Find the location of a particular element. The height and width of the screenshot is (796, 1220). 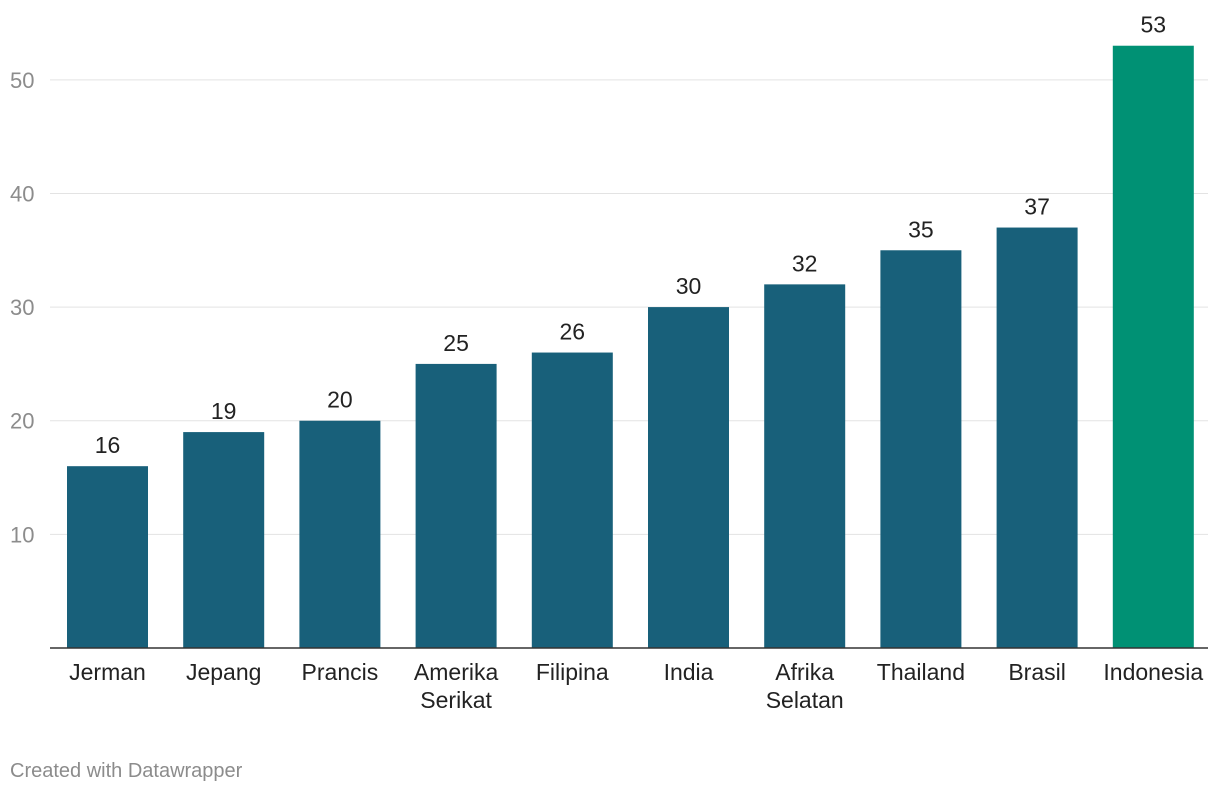

data-label: 53 is located at coordinates (1154, 25).